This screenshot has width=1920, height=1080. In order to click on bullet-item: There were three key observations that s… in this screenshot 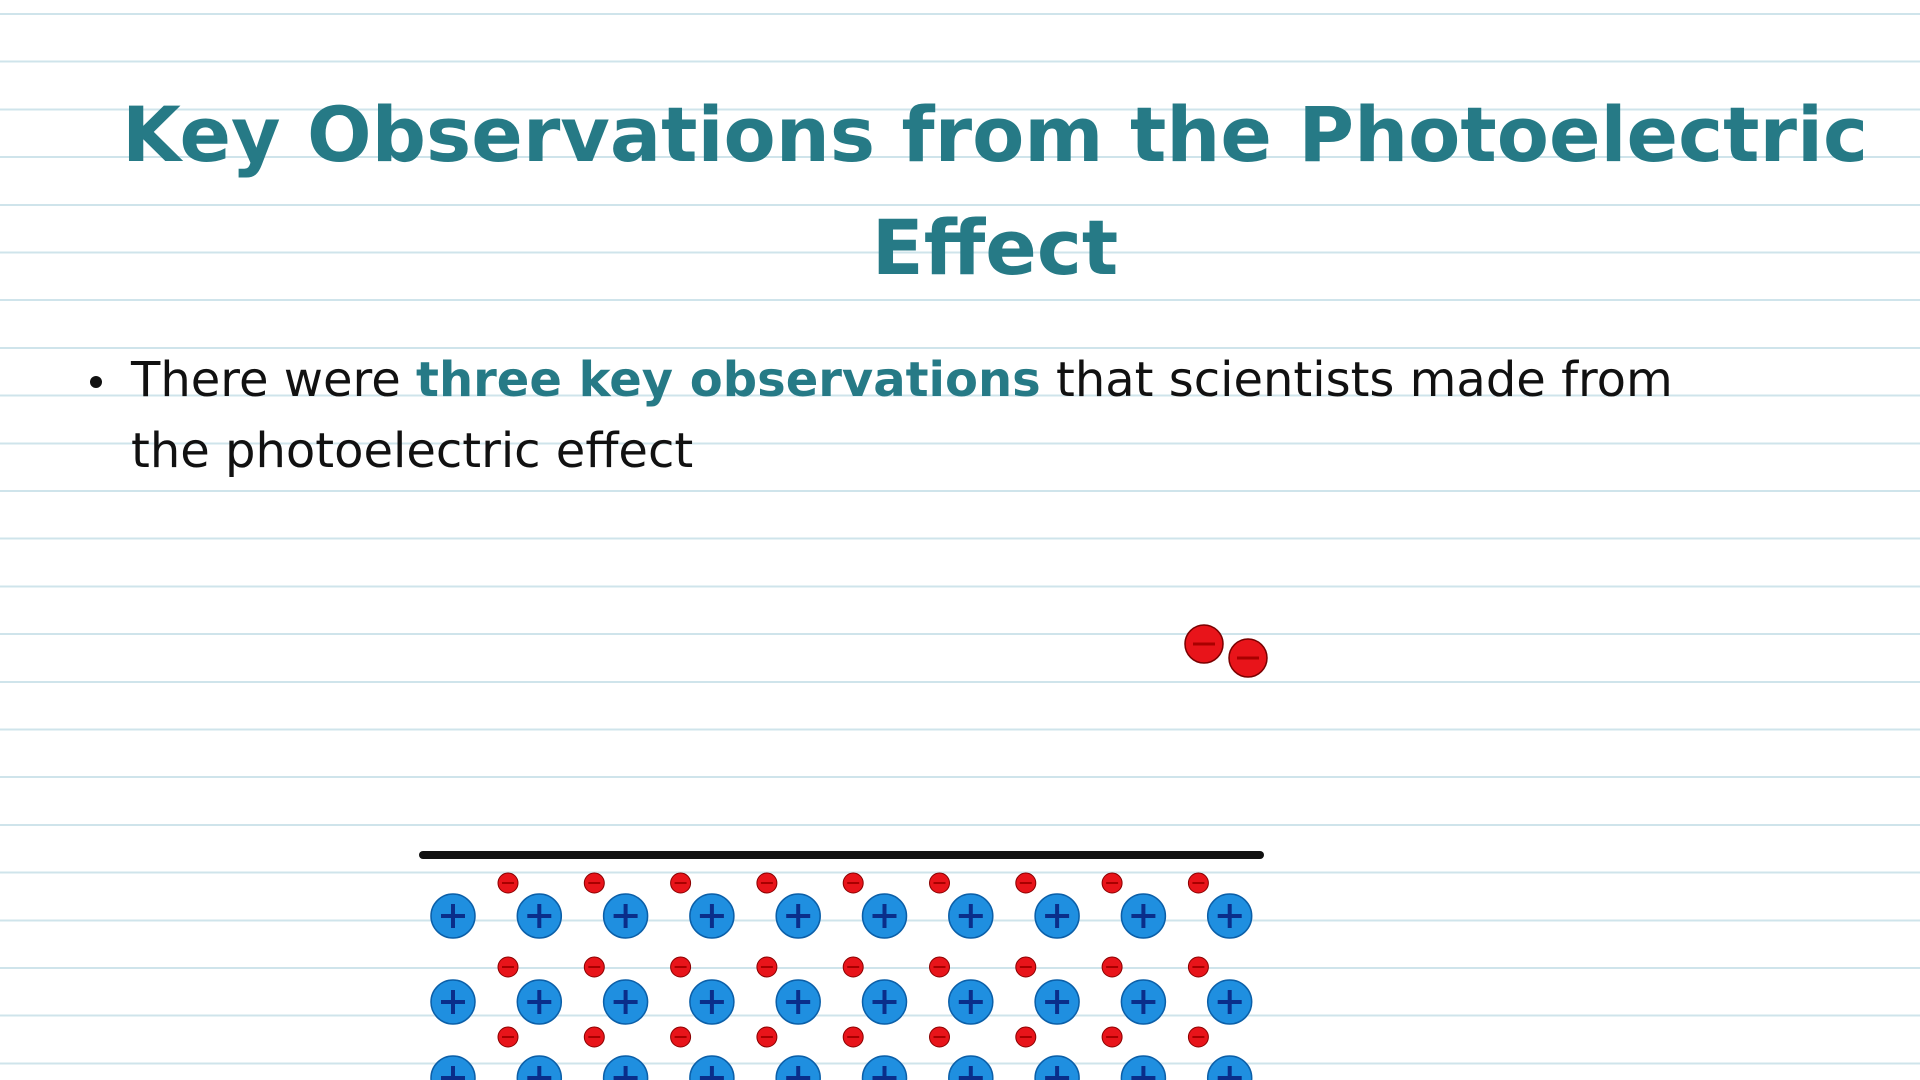, I will do `click(924, 416)`.